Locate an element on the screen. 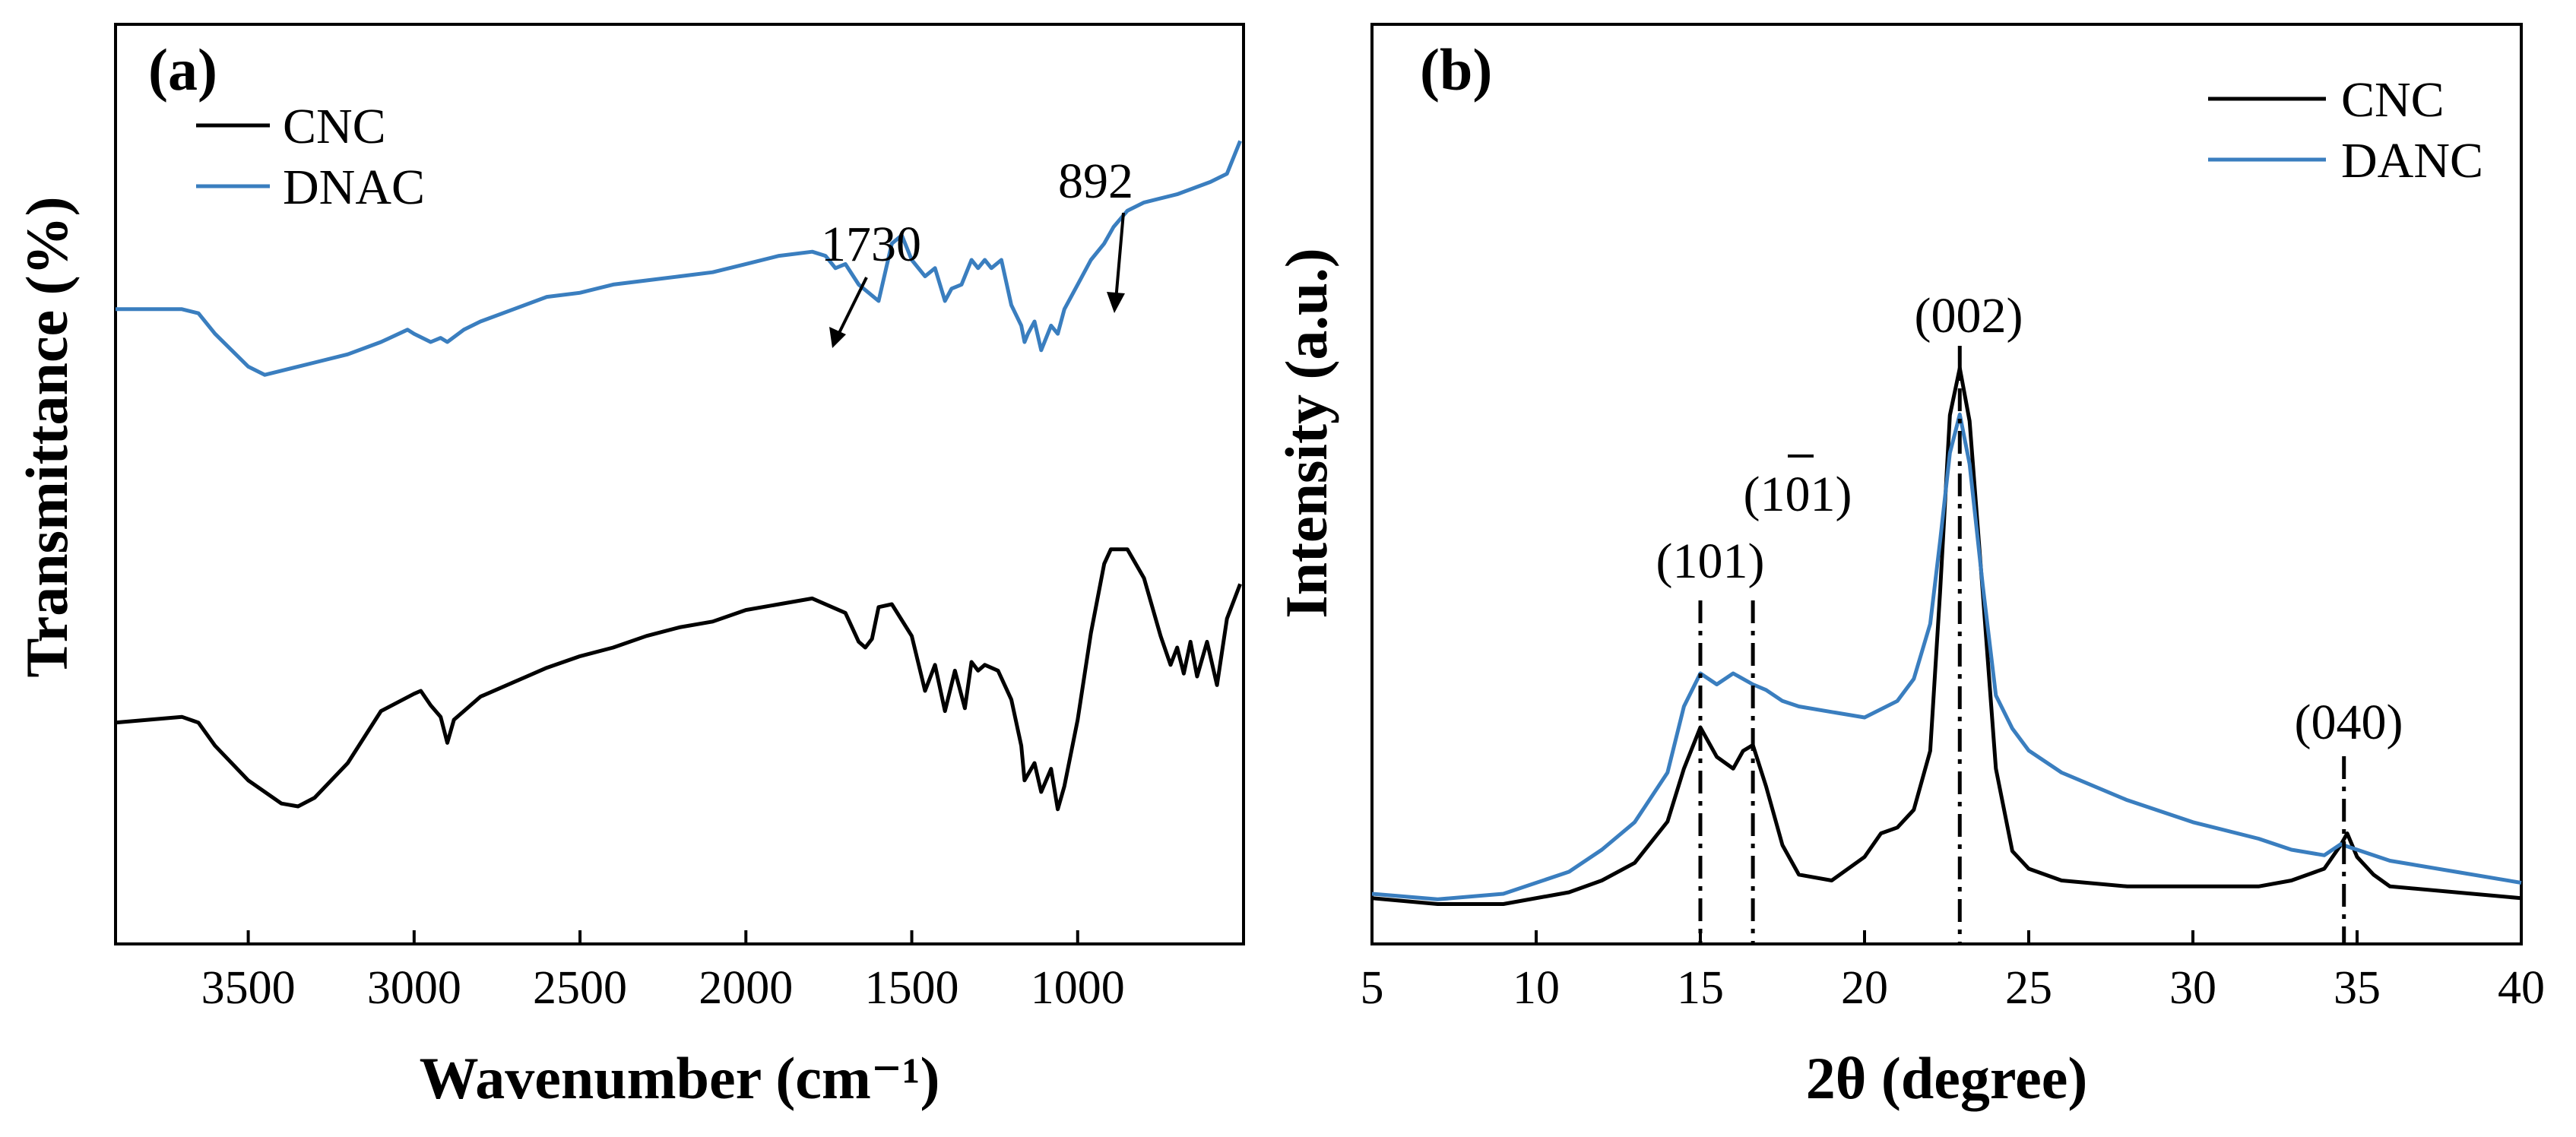 The image size is (2576, 1137). xrd-legend-danc-label: DANC is located at coordinates (2412, 160).